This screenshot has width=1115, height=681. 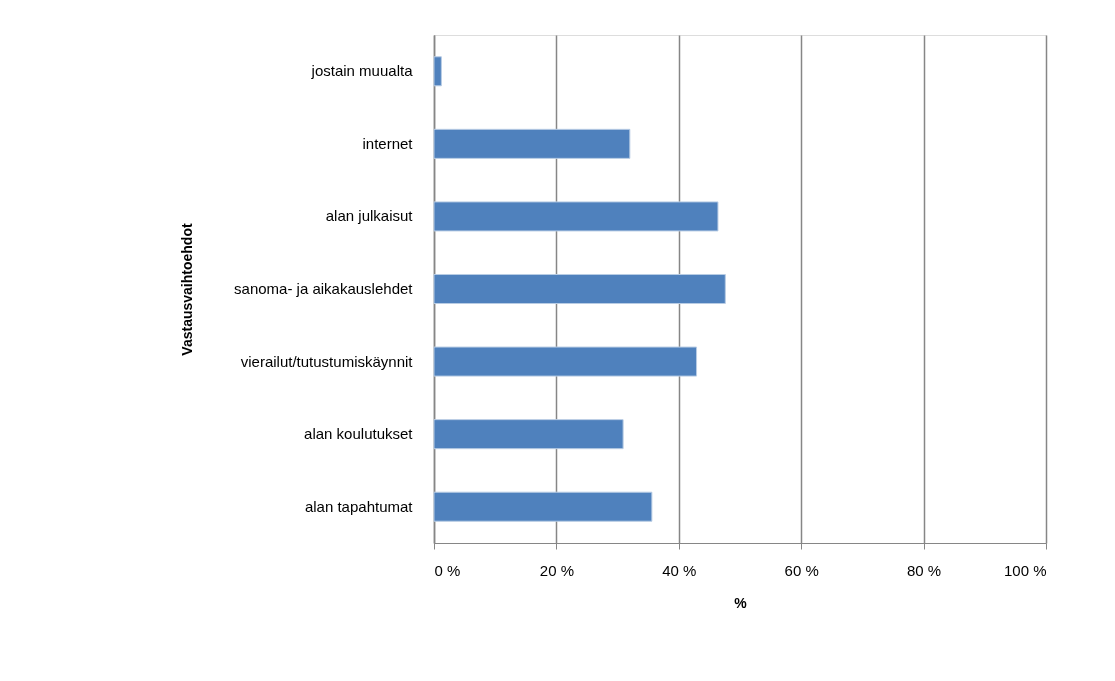 What do you see at coordinates (388, 143) in the screenshot?
I see `y-tick-label: internet` at bounding box center [388, 143].